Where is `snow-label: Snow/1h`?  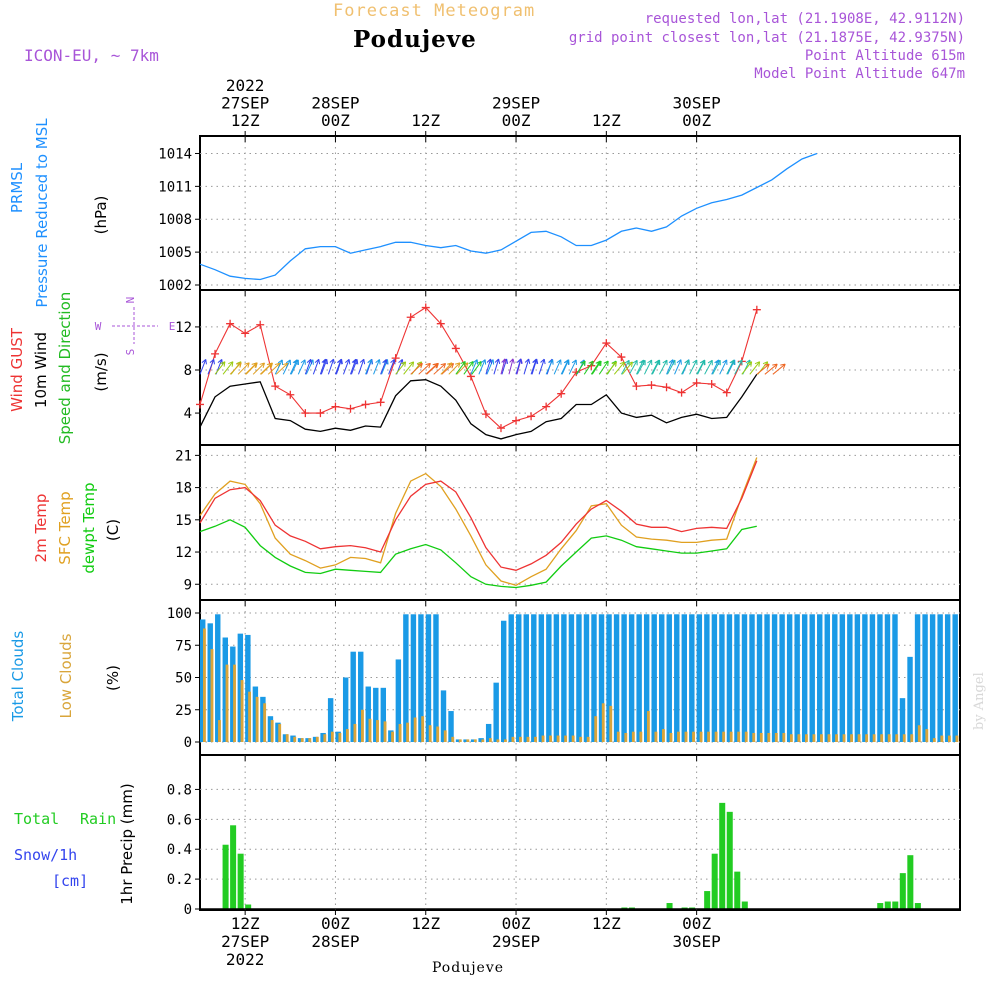 snow-label: Snow/1h is located at coordinates (45, 855).